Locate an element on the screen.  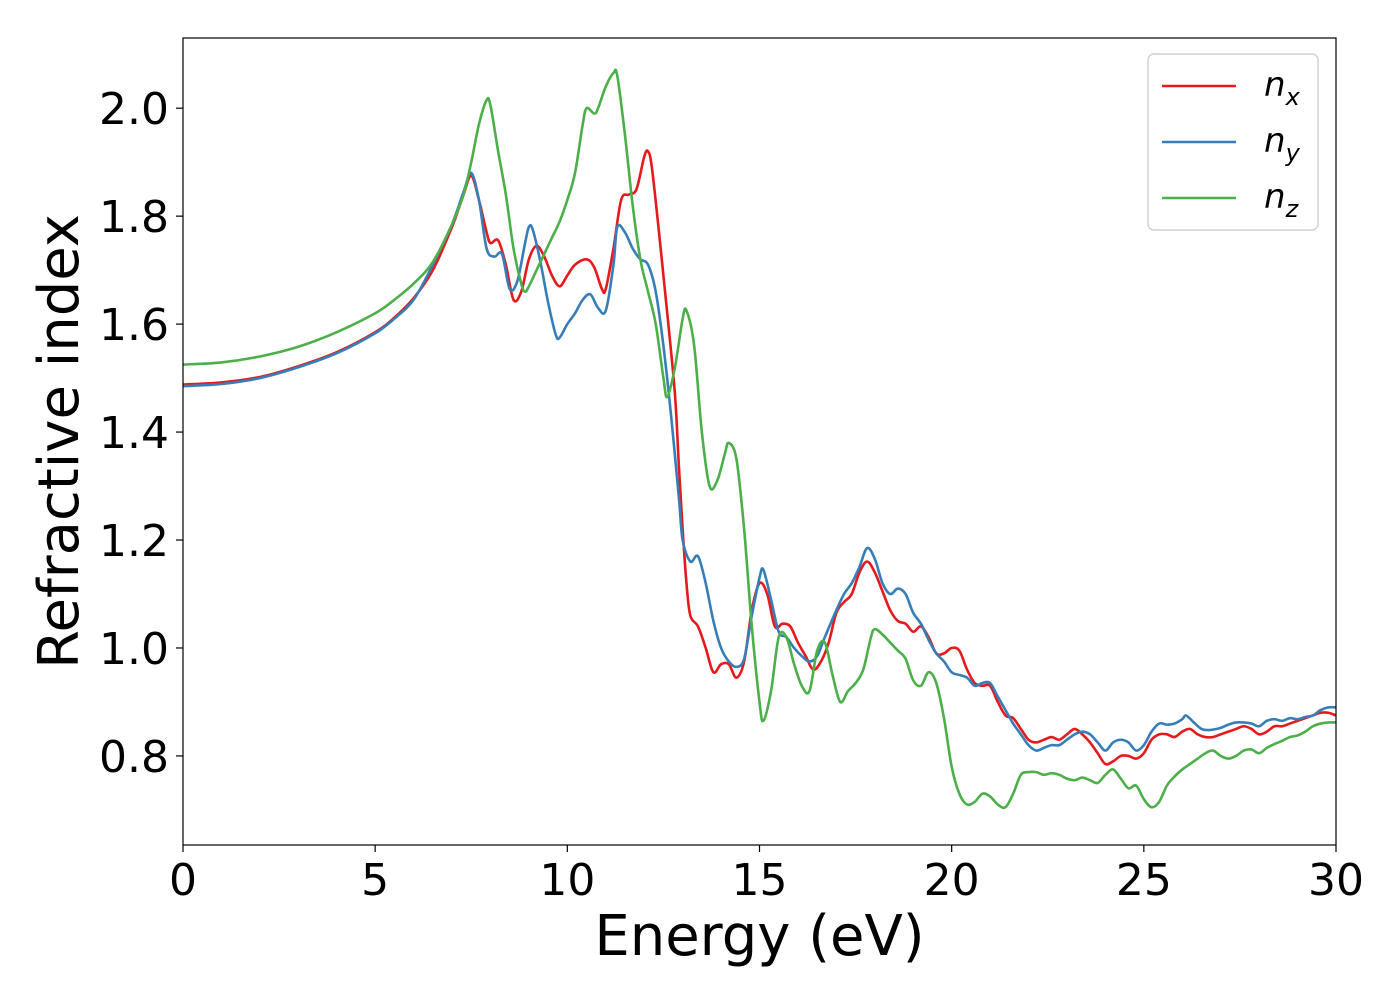
y-tick-label: 2.0 is located at coordinates (134, 109).